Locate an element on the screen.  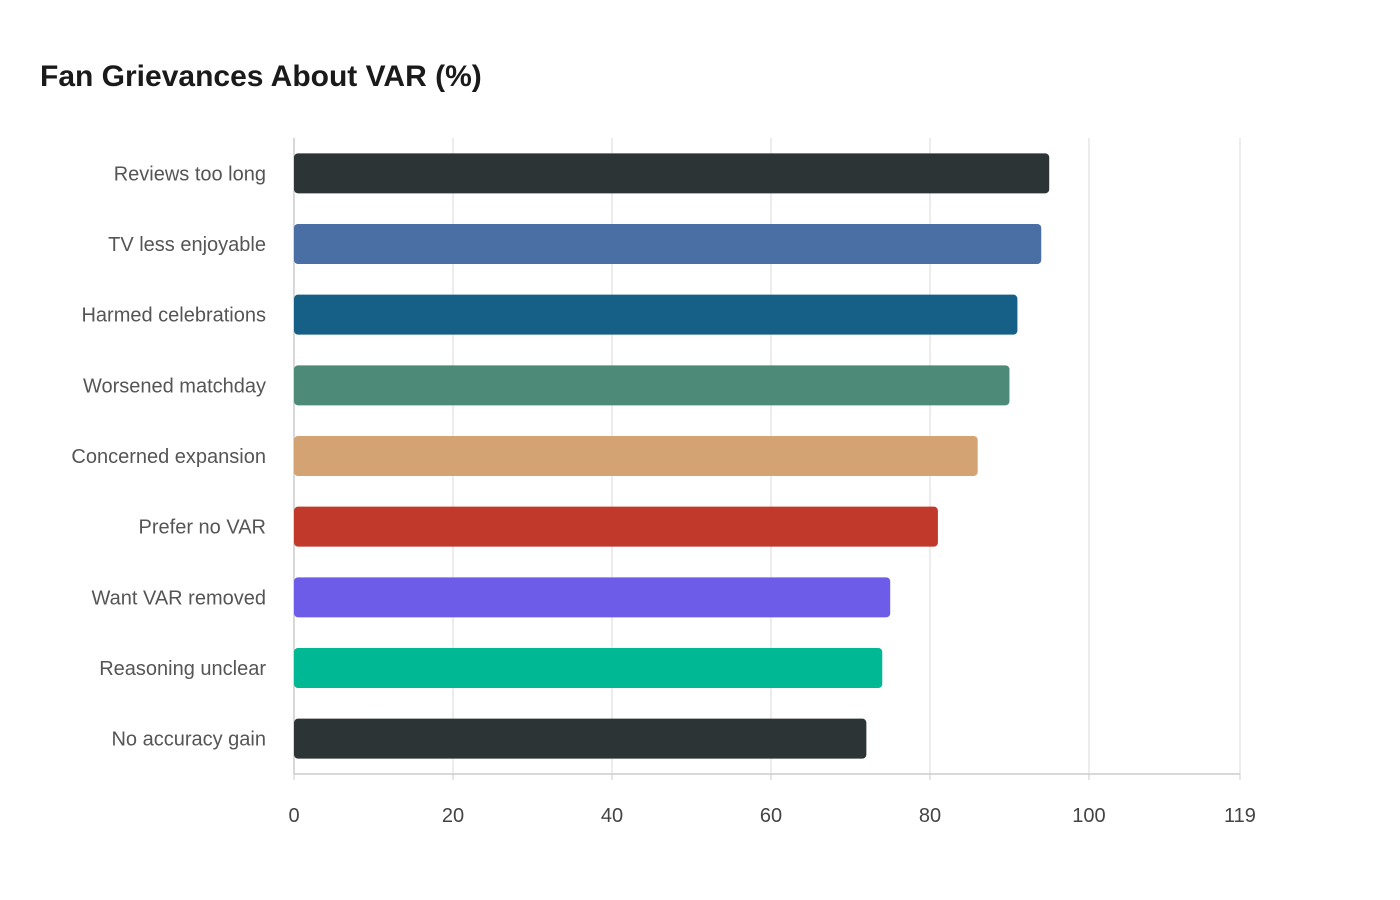
x-tick-label: 100 is located at coordinates (1088, 816).